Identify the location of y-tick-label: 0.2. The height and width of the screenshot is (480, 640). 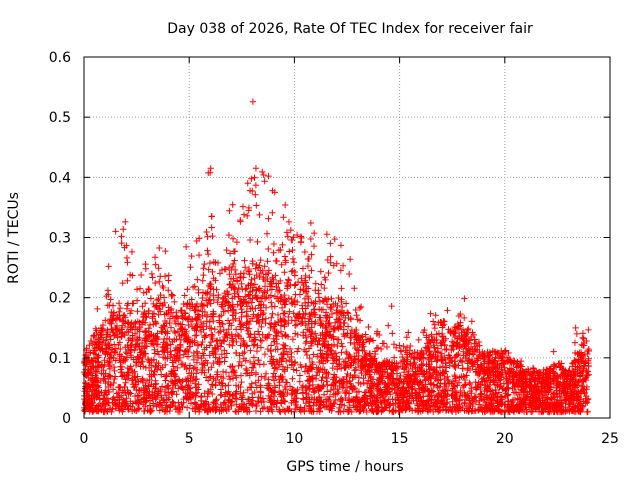
(60, 299).